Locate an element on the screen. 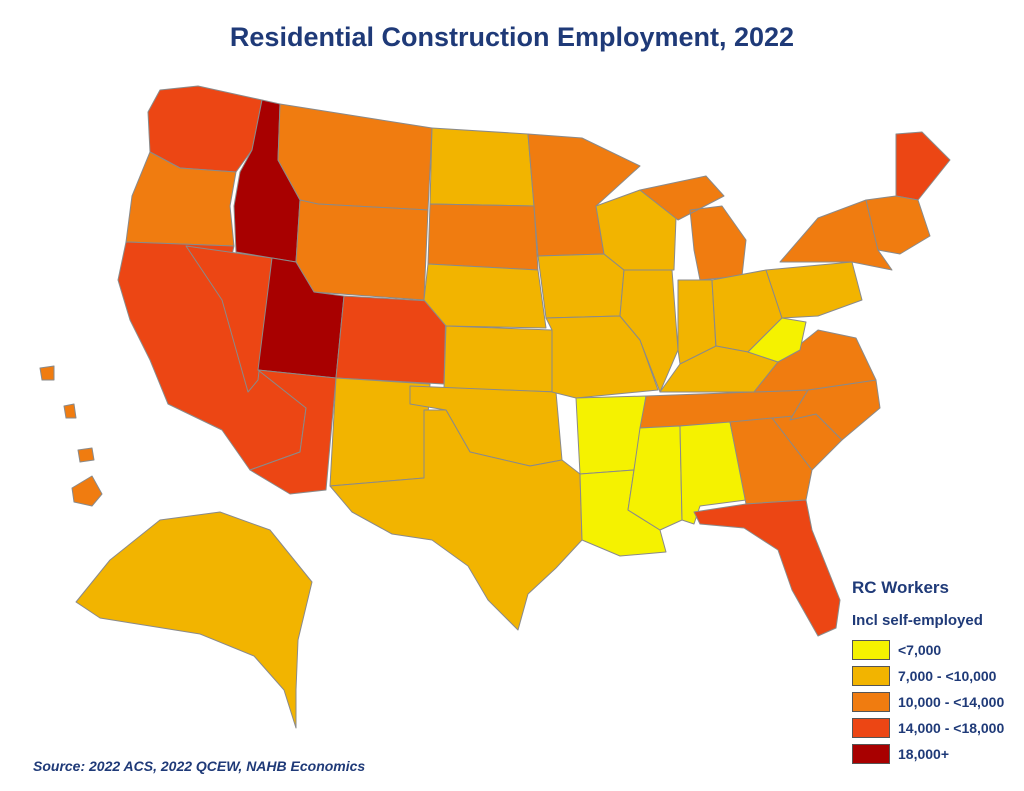 The width and height of the screenshot is (1024, 791). legend-item: 14,000 - <18,000 is located at coordinates (937, 728).